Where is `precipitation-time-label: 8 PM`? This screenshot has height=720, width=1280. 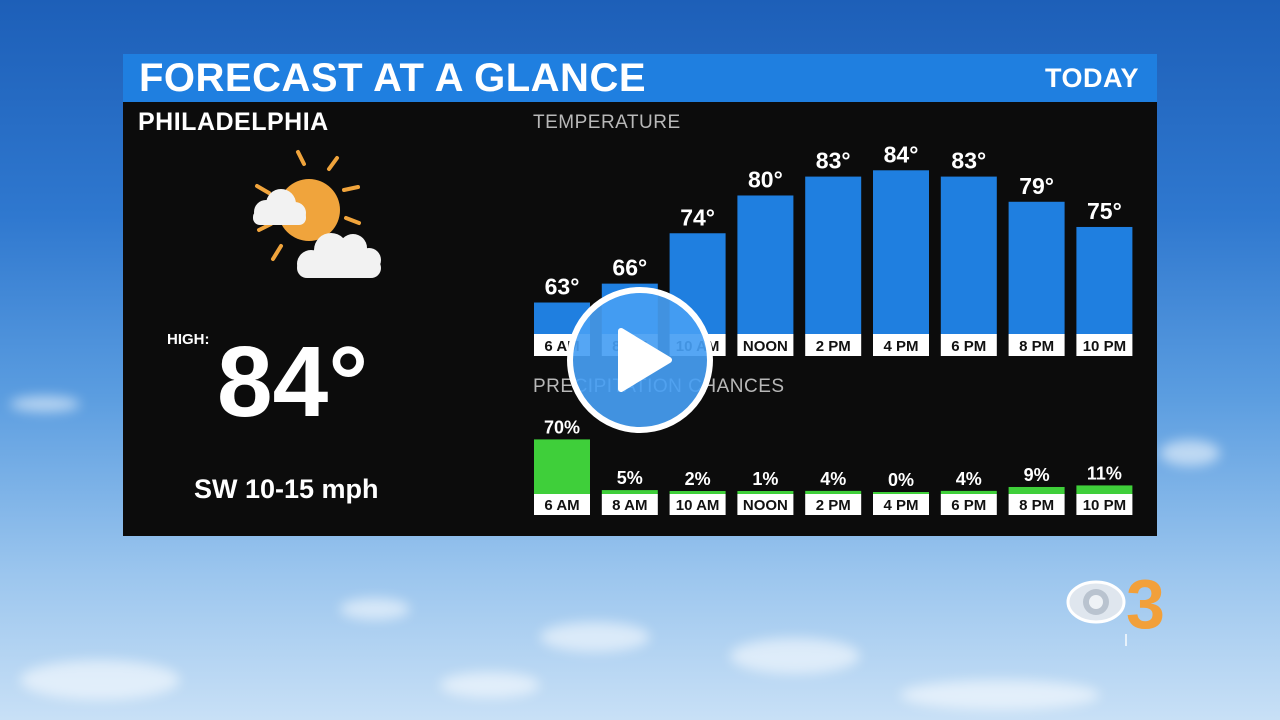 precipitation-time-label: 8 PM is located at coordinates (1036, 505).